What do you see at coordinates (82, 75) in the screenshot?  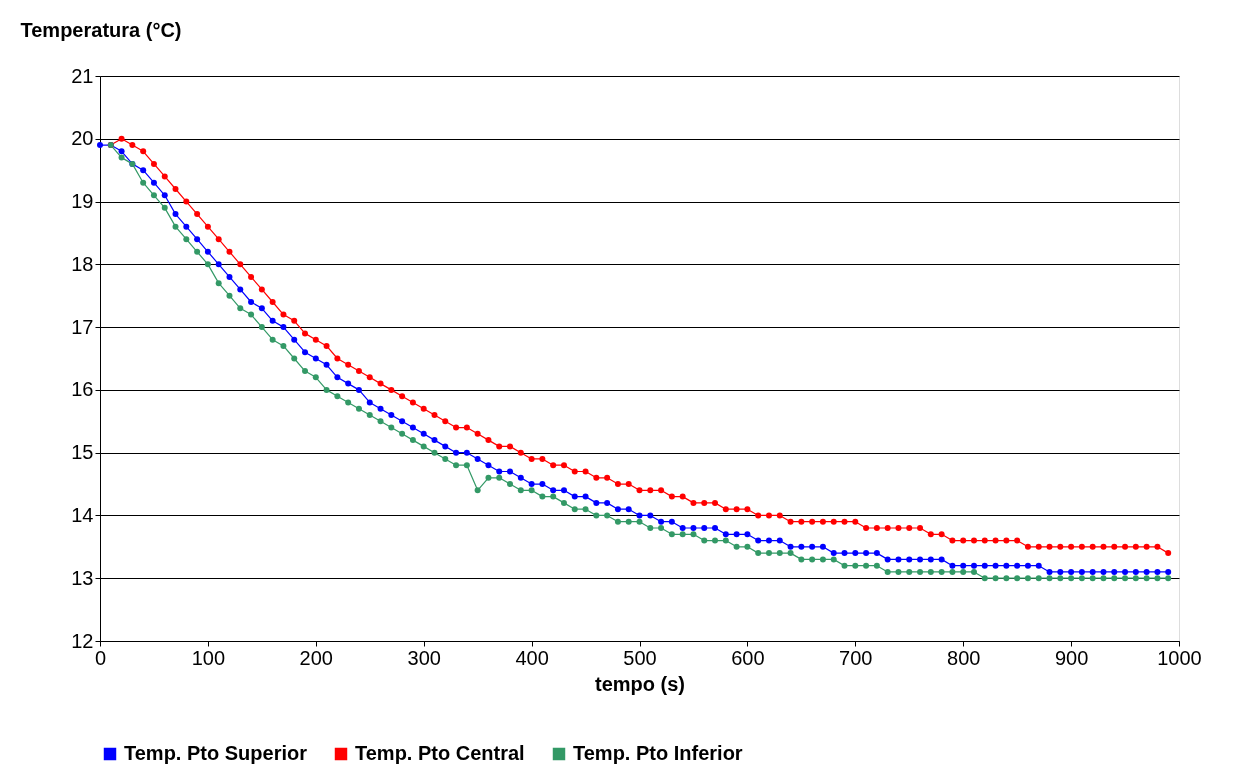 I see `y-tick-label: 21` at bounding box center [82, 75].